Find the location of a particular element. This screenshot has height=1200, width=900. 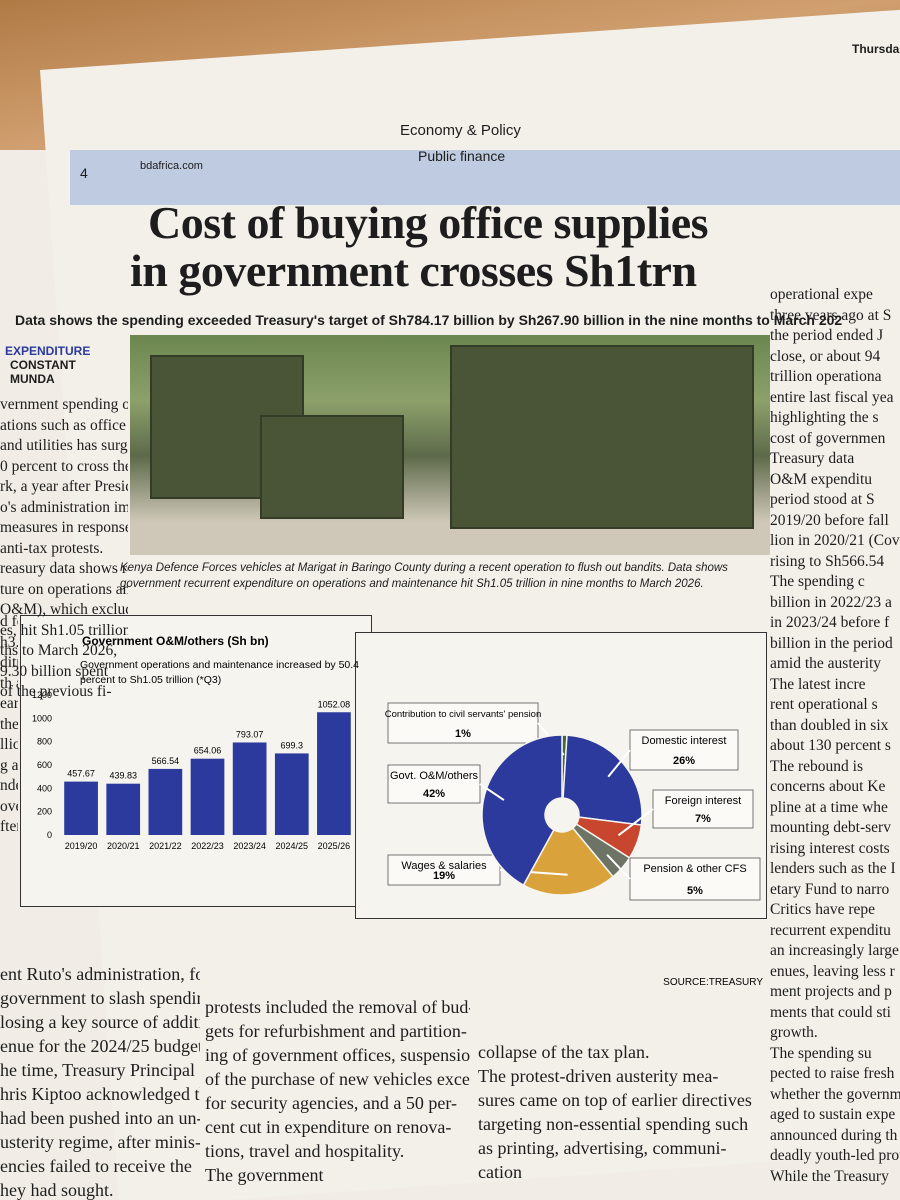

text-line: o's administration imposed is located at coordinates (64, 507).